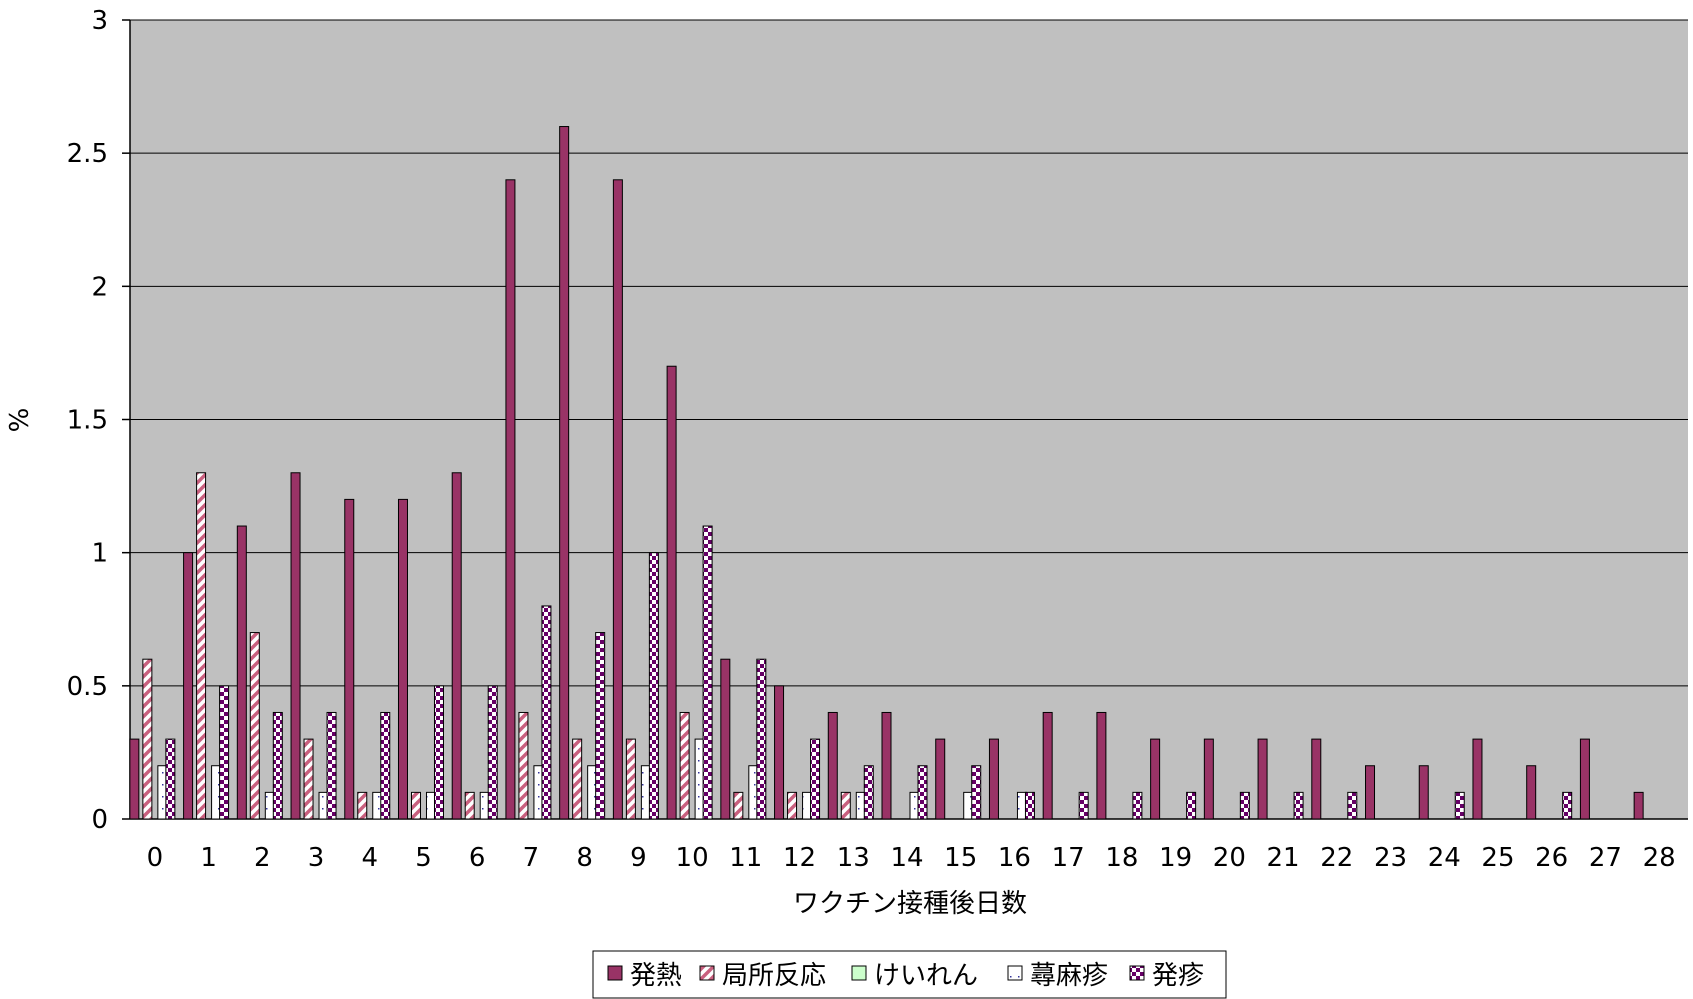  What do you see at coordinates (1121, 858) in the screenshot?
I see `x-tick-label: 18` at bounding box center [1121, 858].